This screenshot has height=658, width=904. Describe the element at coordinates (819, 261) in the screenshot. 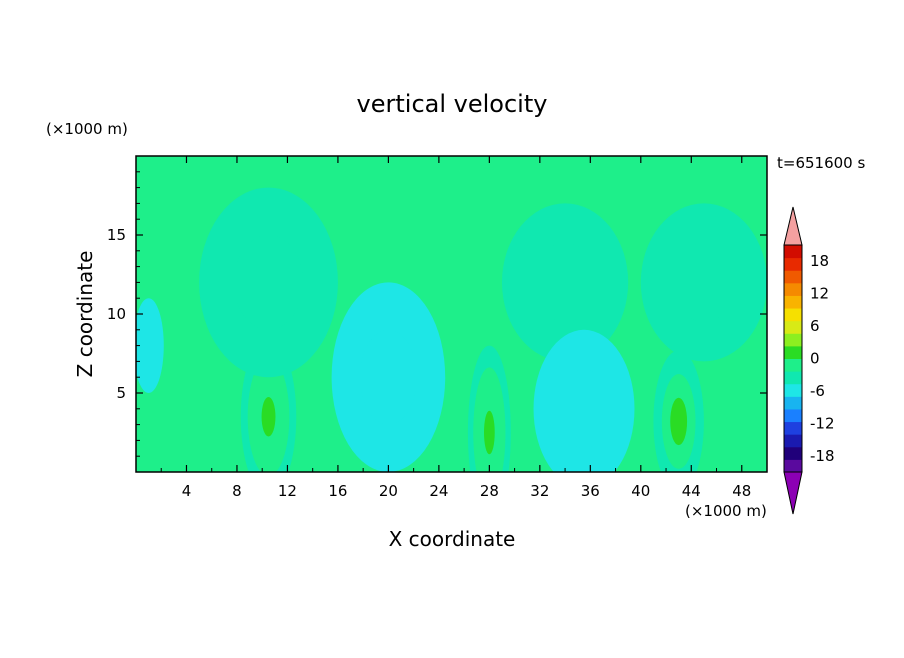

I see `colorbar-label: 18` at that location.